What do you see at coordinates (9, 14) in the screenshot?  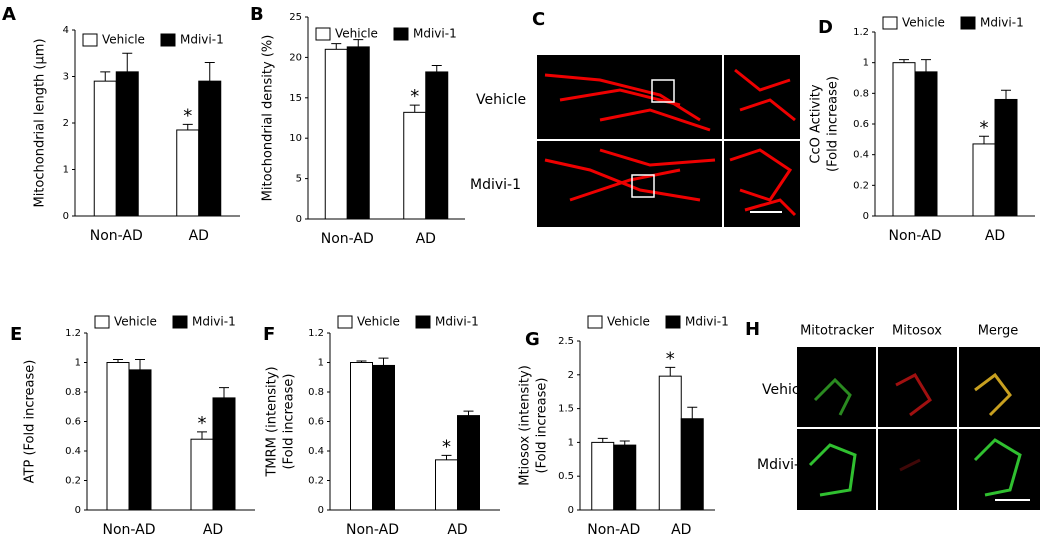 I see `panel-label: A` at bounding box center [9, 14].